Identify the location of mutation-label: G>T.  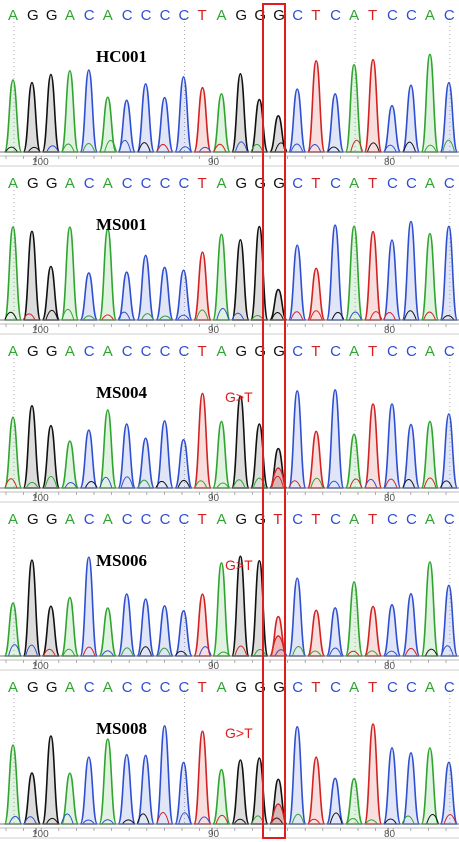
(239, 565).